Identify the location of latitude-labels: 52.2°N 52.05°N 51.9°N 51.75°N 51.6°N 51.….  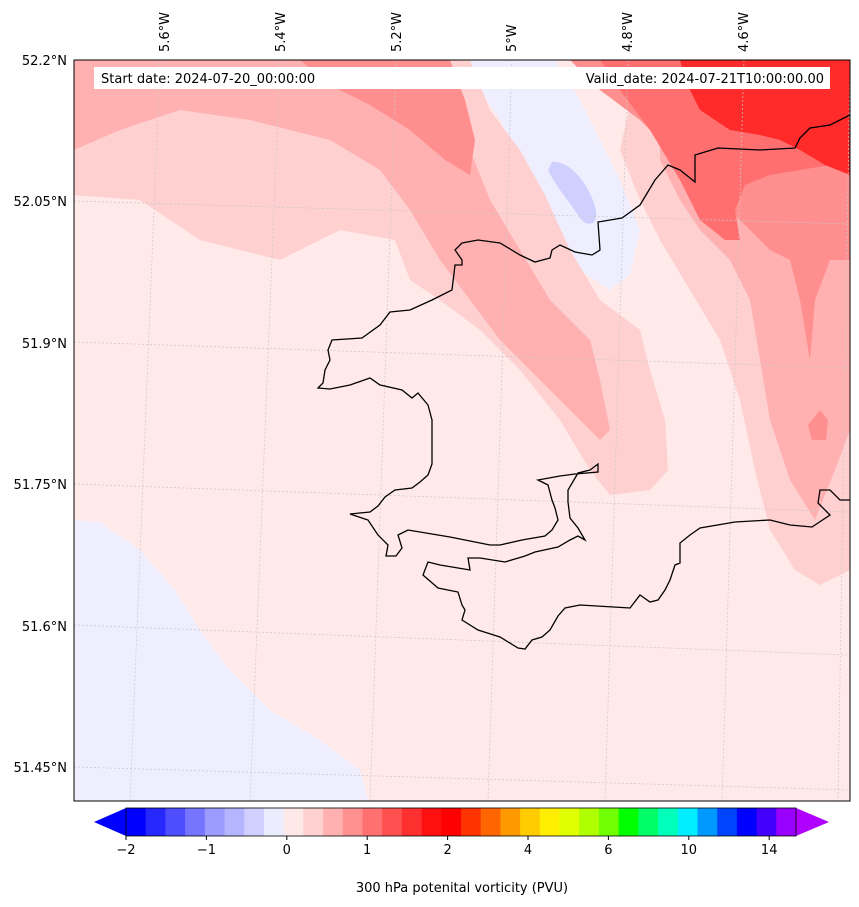
(40, 415).